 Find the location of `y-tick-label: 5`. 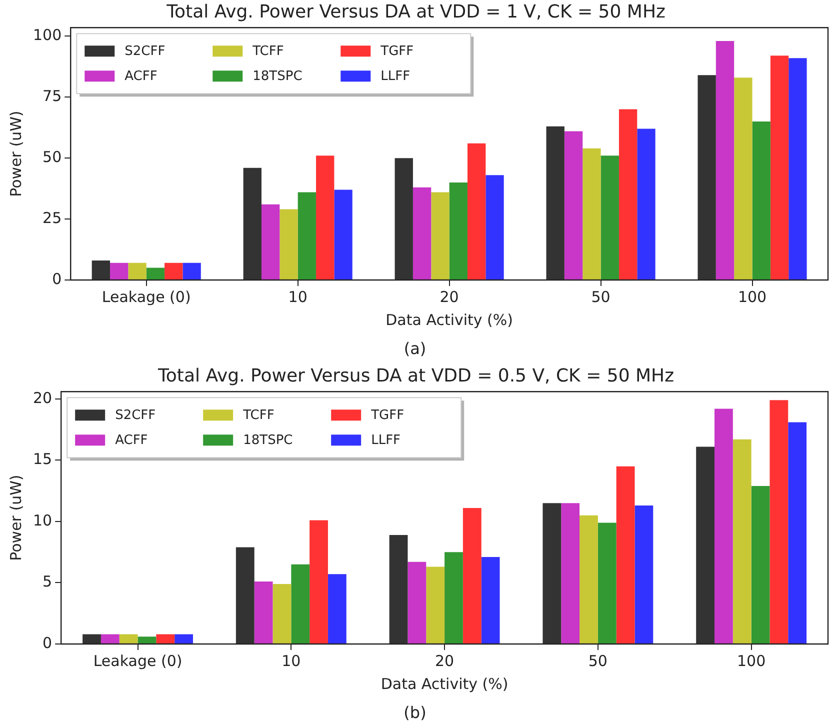

y-tick-label: 5 is located at coordinates (47, 581).